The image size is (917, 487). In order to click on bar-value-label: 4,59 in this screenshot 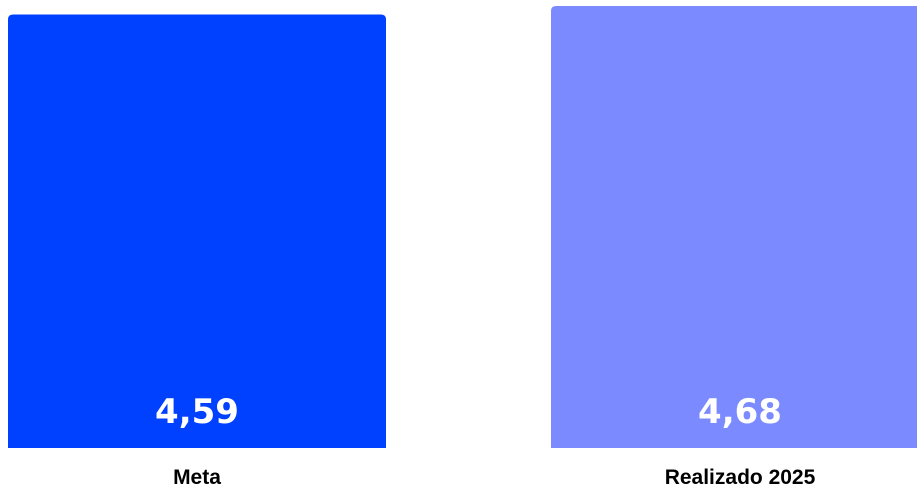, I will do `click(197, 412)`.